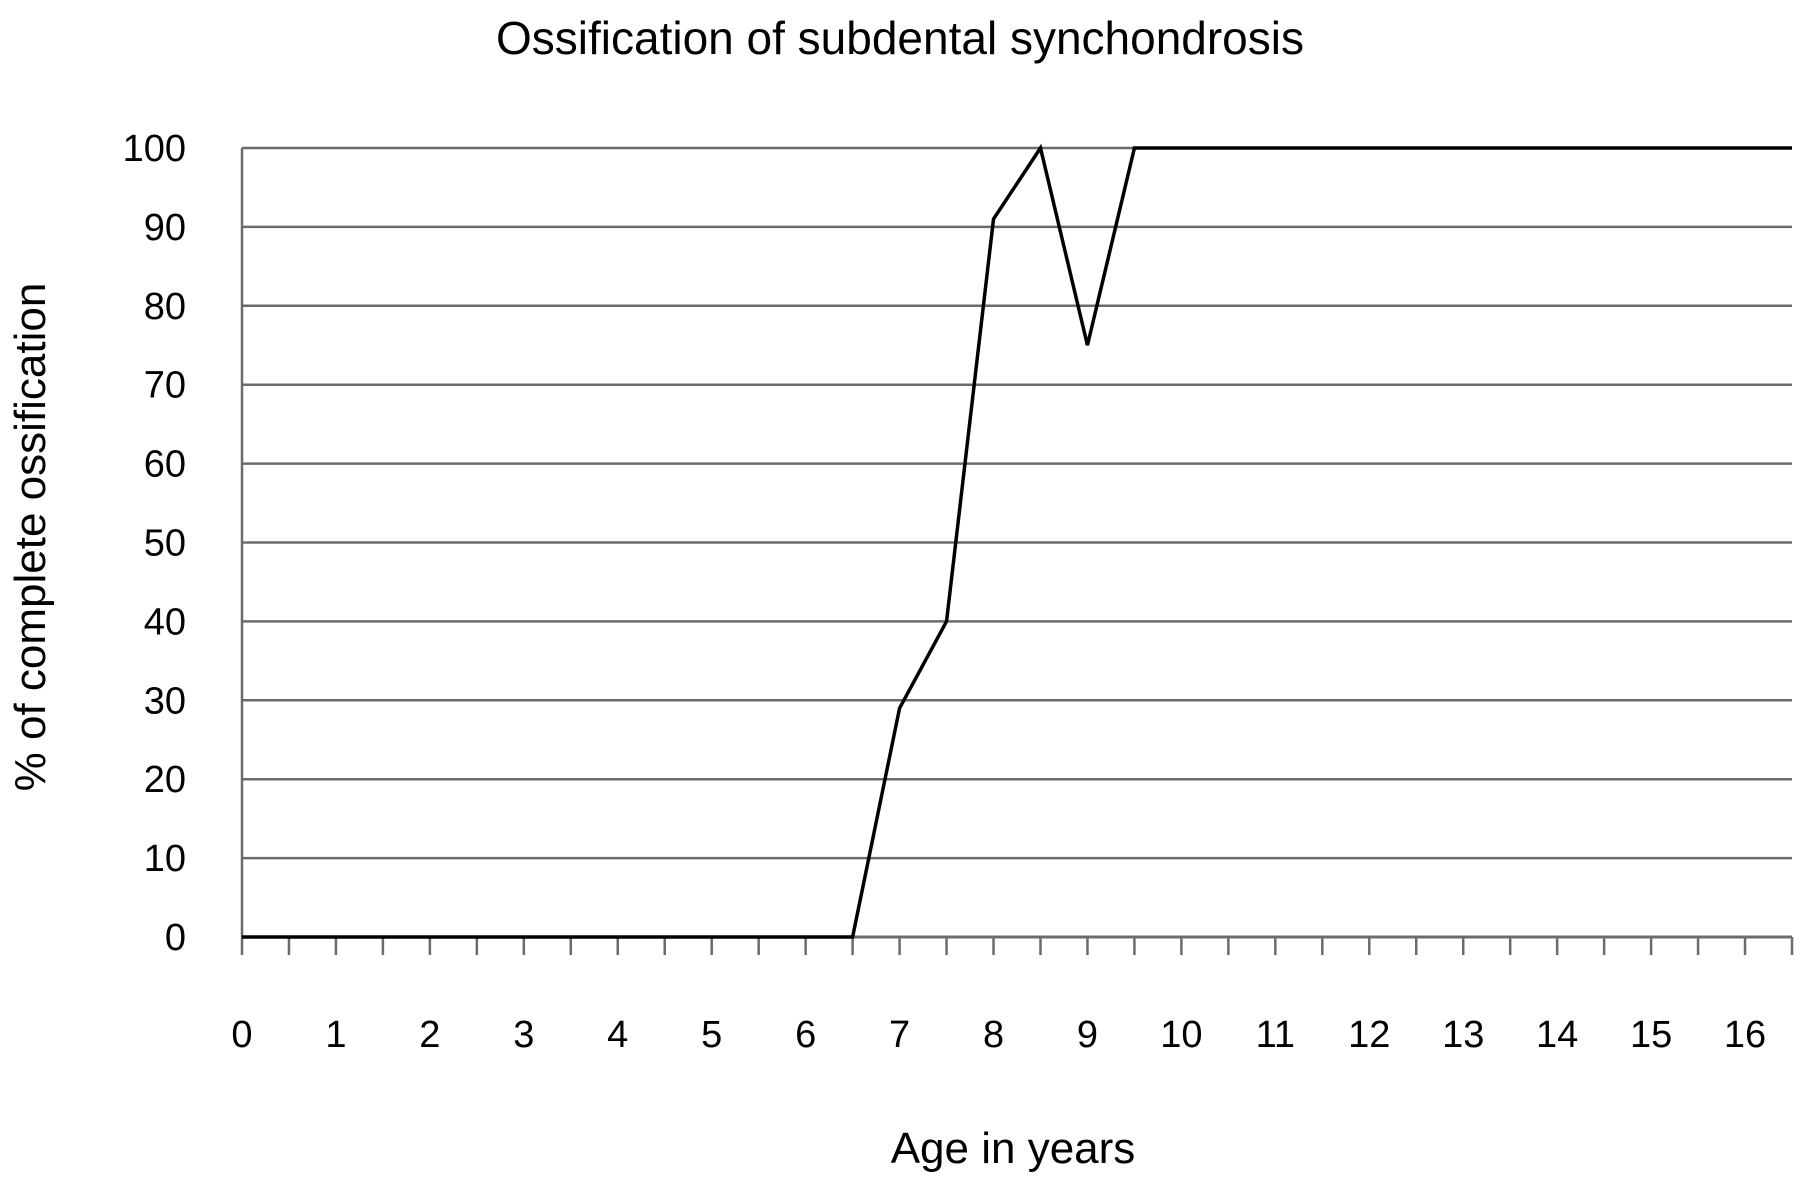  What do you see at coordinates (429, 1035) in the screenshot?
I see `x-tick-label: 2` at bounding box center [429, 1035].